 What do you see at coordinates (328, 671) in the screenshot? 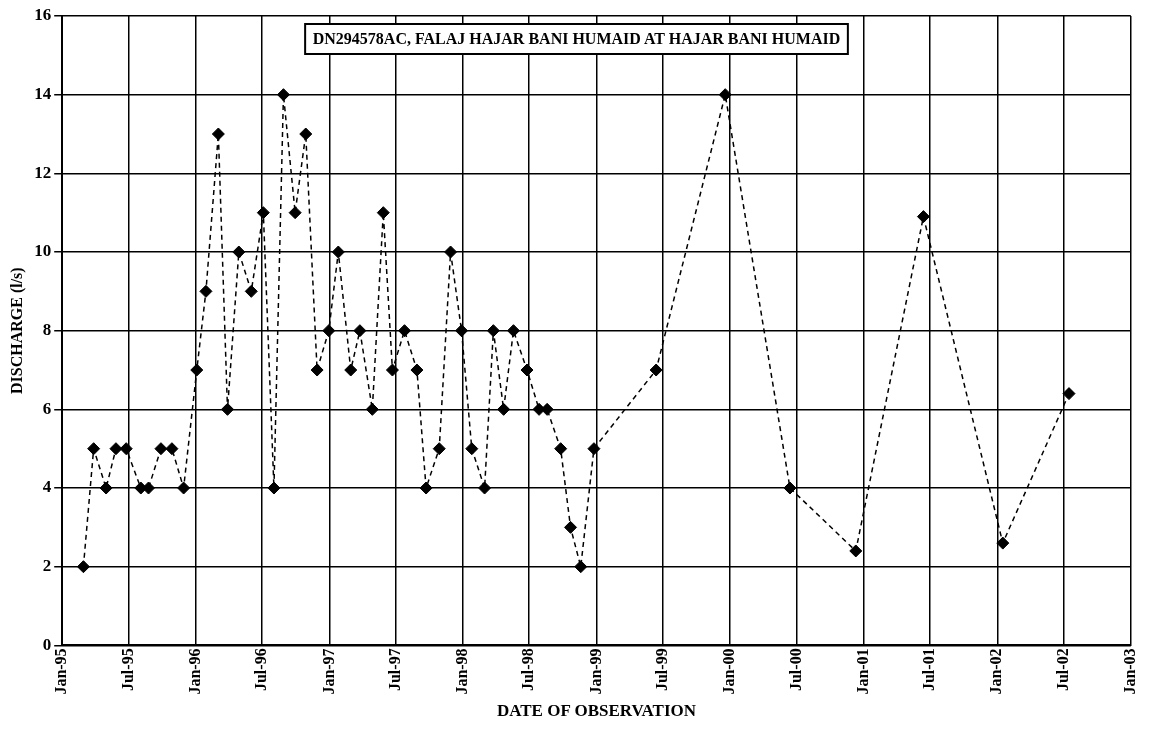
I see `x-tick-label: Jan-97` at bounding box center [328, 671].